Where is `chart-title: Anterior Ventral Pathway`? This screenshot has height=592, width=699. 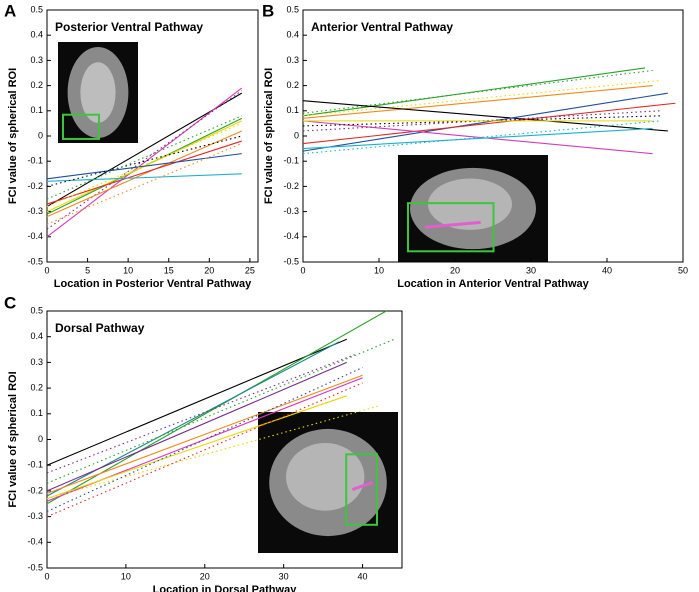 chart-title: Anterior Ventral Pathway is located at coordinates (382, 27).